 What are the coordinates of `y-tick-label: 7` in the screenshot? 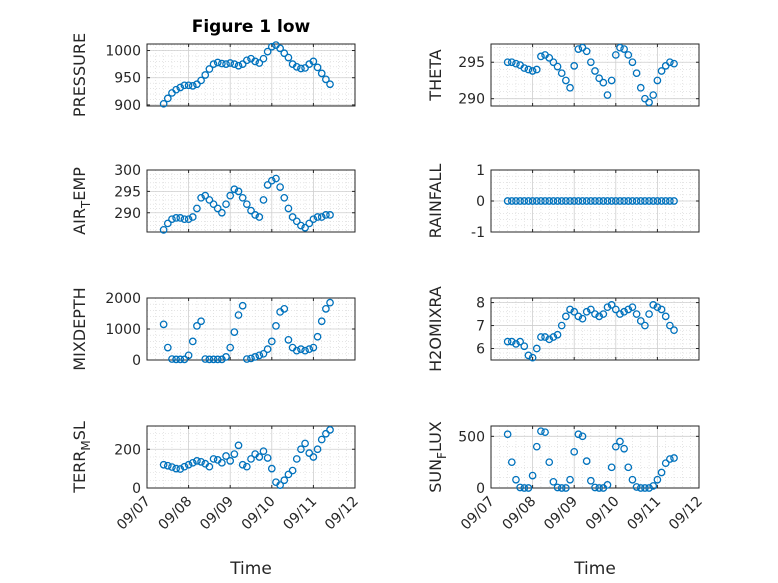 It's located at (480, 327).